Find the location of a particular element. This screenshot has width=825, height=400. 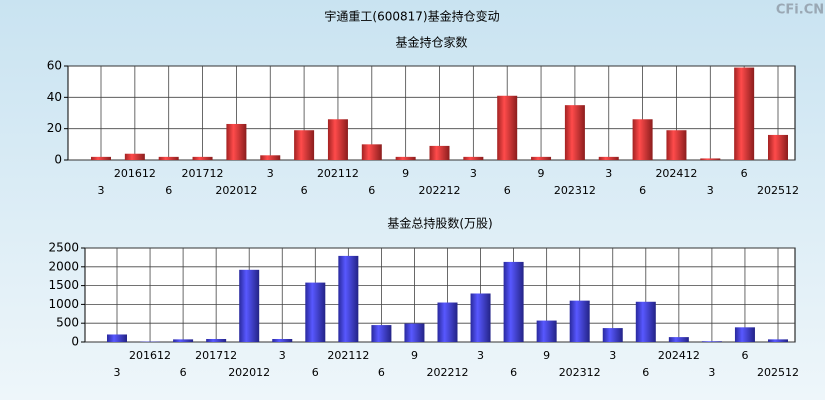

y-tick-label: 1500 is located at coordinates (63, 285).